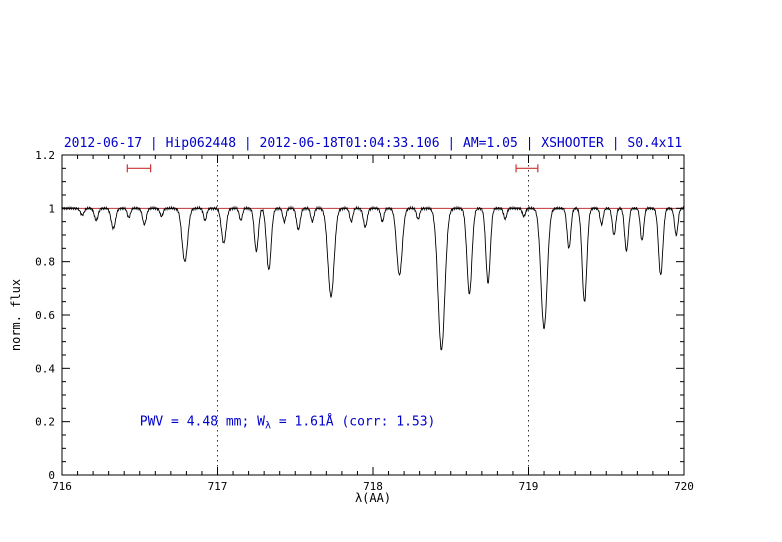 The height and width of the screenshot is (542, 782). I want to click on y-tick-label: 0, so click(51, 475).